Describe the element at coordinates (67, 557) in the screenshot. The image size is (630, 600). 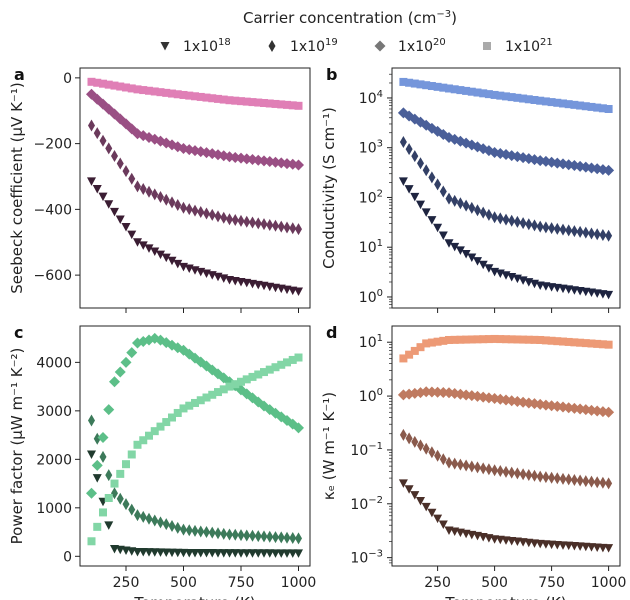
I see `y-tick-label-c-0: 0` at that location.